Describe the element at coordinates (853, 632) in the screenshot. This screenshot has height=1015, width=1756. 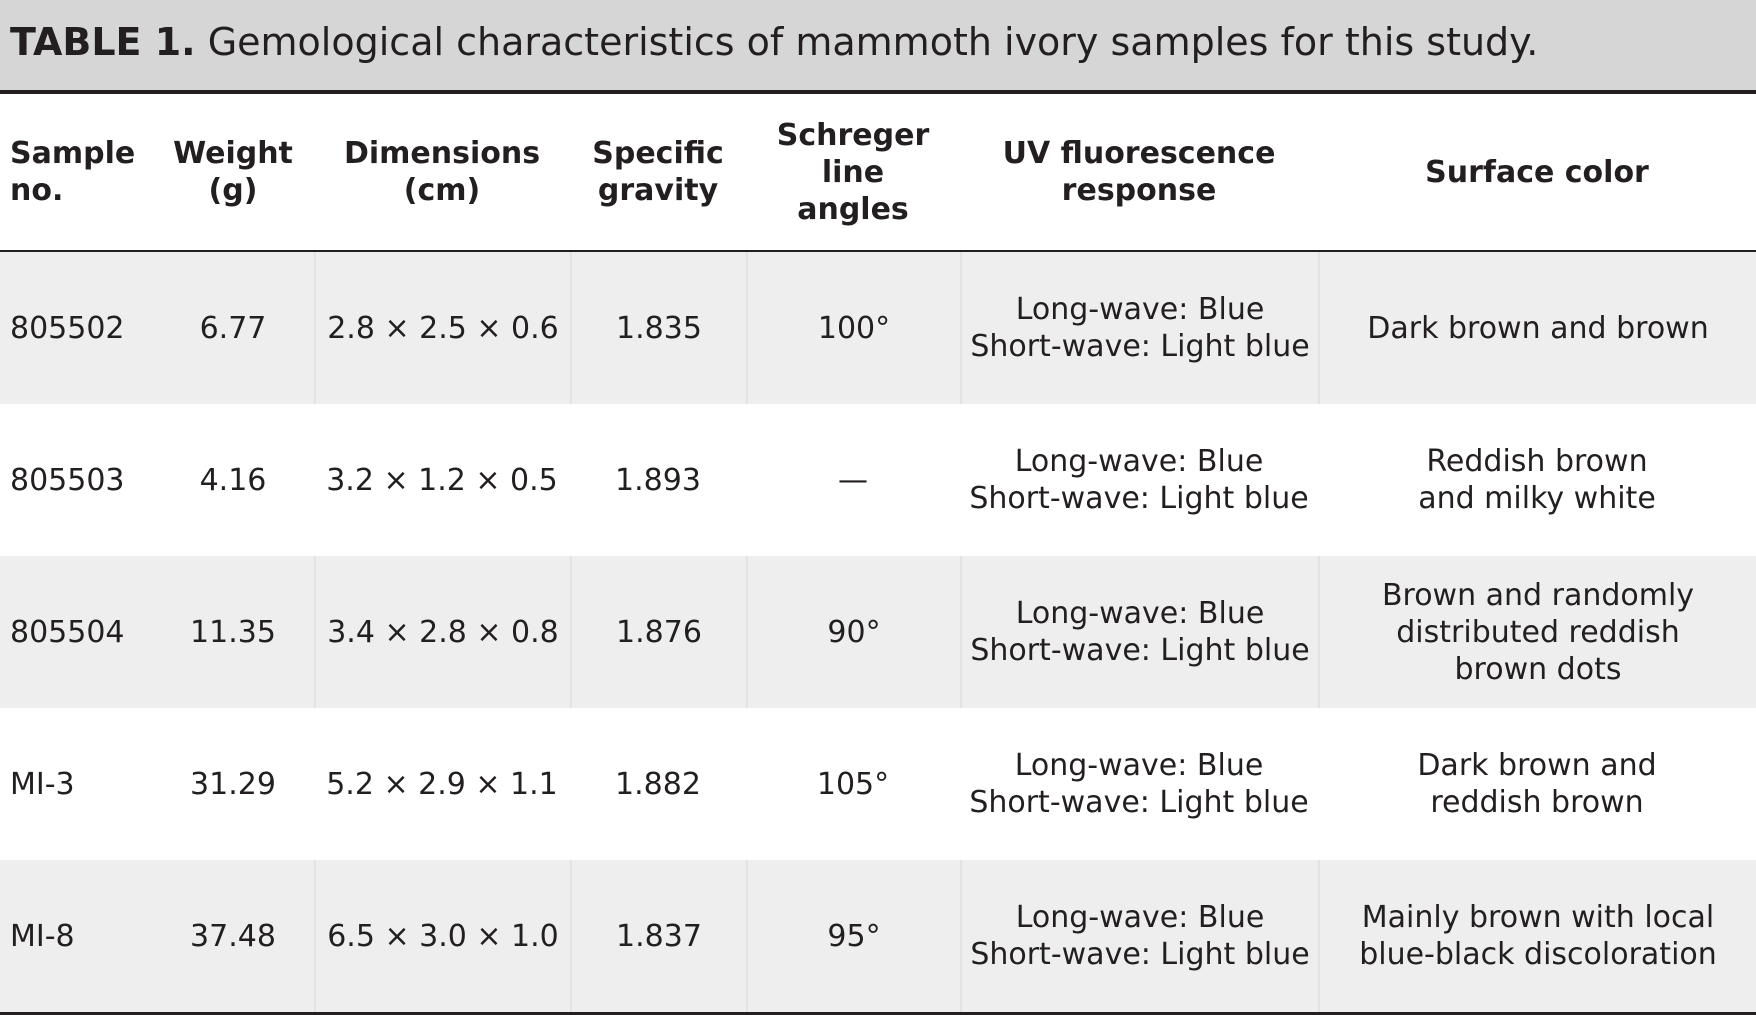
I see `cell-schreger-angle: 90°` at that location.